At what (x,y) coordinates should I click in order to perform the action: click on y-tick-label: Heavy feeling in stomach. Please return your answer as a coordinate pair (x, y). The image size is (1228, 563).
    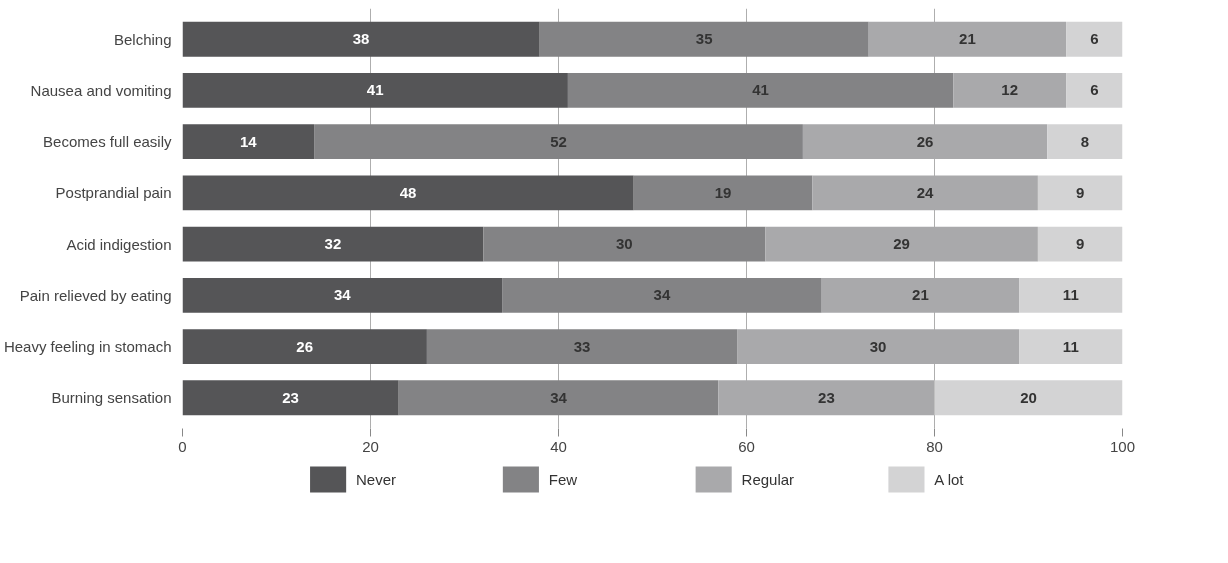
    Looking at the image, I should click on (87, 347).